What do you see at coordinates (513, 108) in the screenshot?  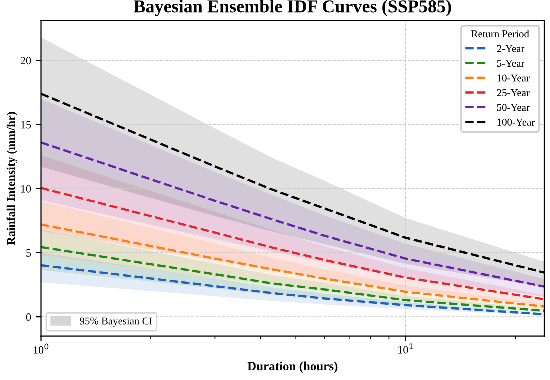 I see `legend-label: 50-Year` at bounding box center [513, 108].